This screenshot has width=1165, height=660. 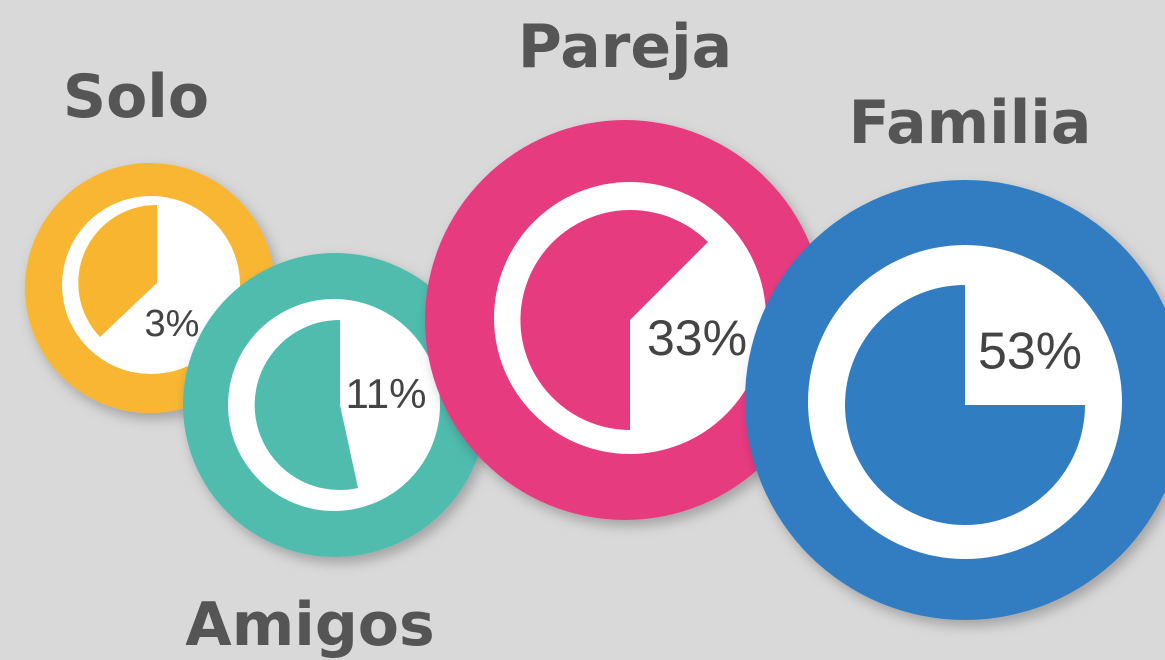 I want to click on amigos-title: Amigos, so click(x=309, y=625).